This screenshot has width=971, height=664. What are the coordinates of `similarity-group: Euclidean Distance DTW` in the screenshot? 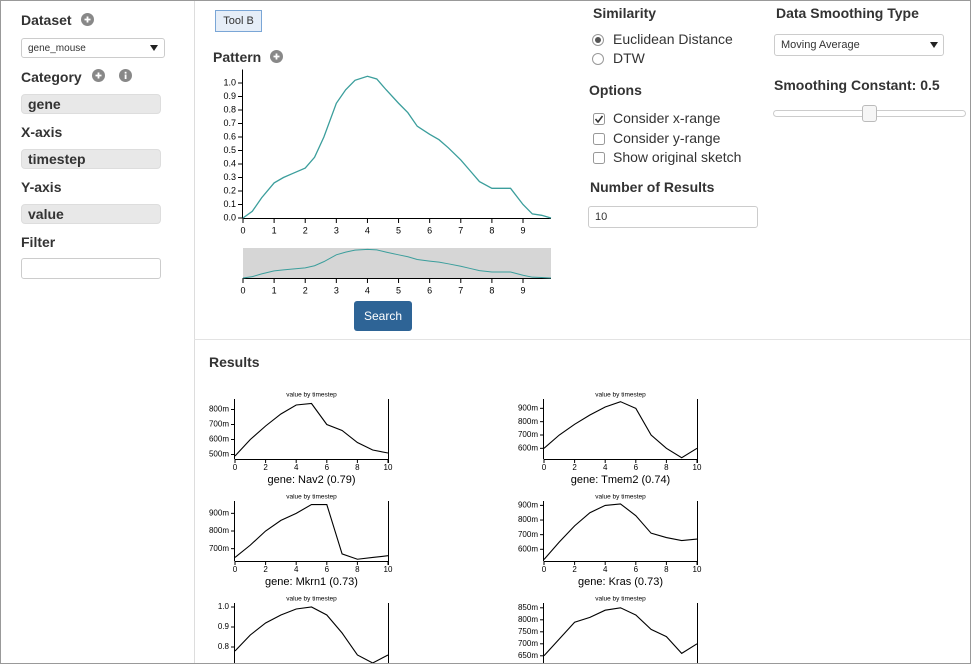 It's located at (671, 50).